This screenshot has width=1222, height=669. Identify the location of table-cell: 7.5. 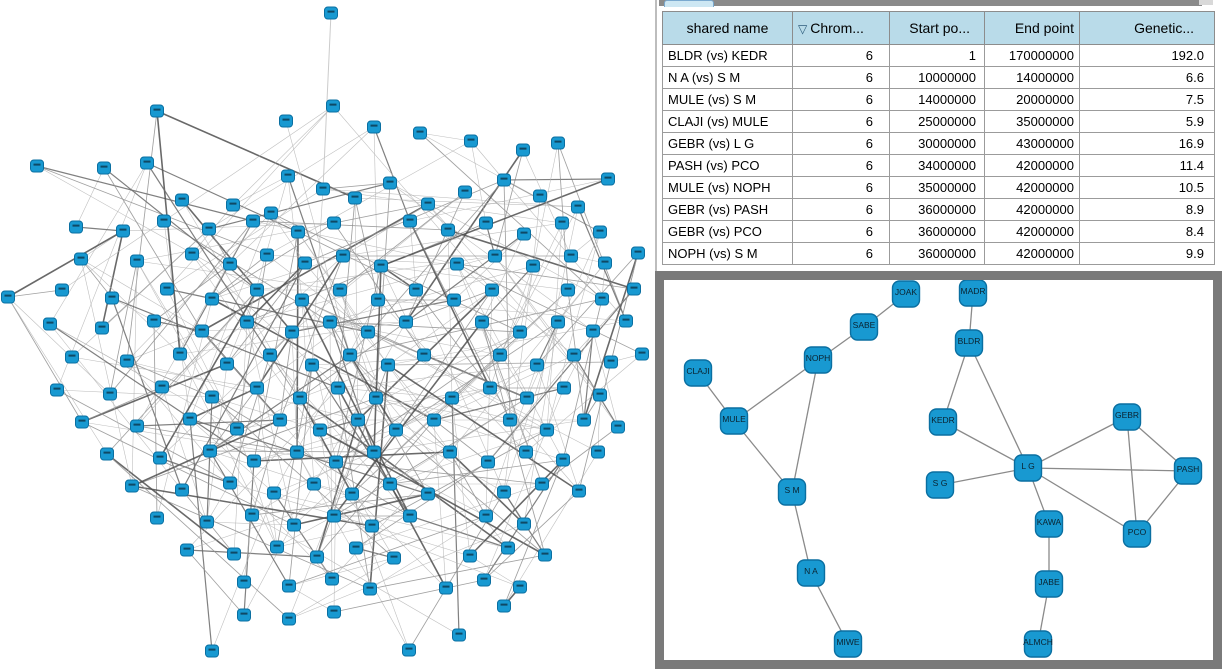
(1147, 99).